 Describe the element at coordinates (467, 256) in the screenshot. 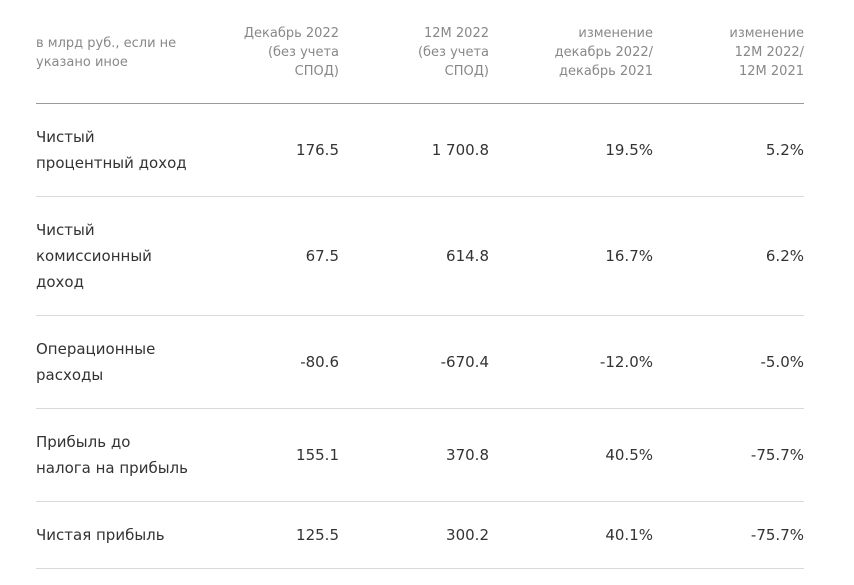

I see `cell-12m-2022: 614.8` at that location.